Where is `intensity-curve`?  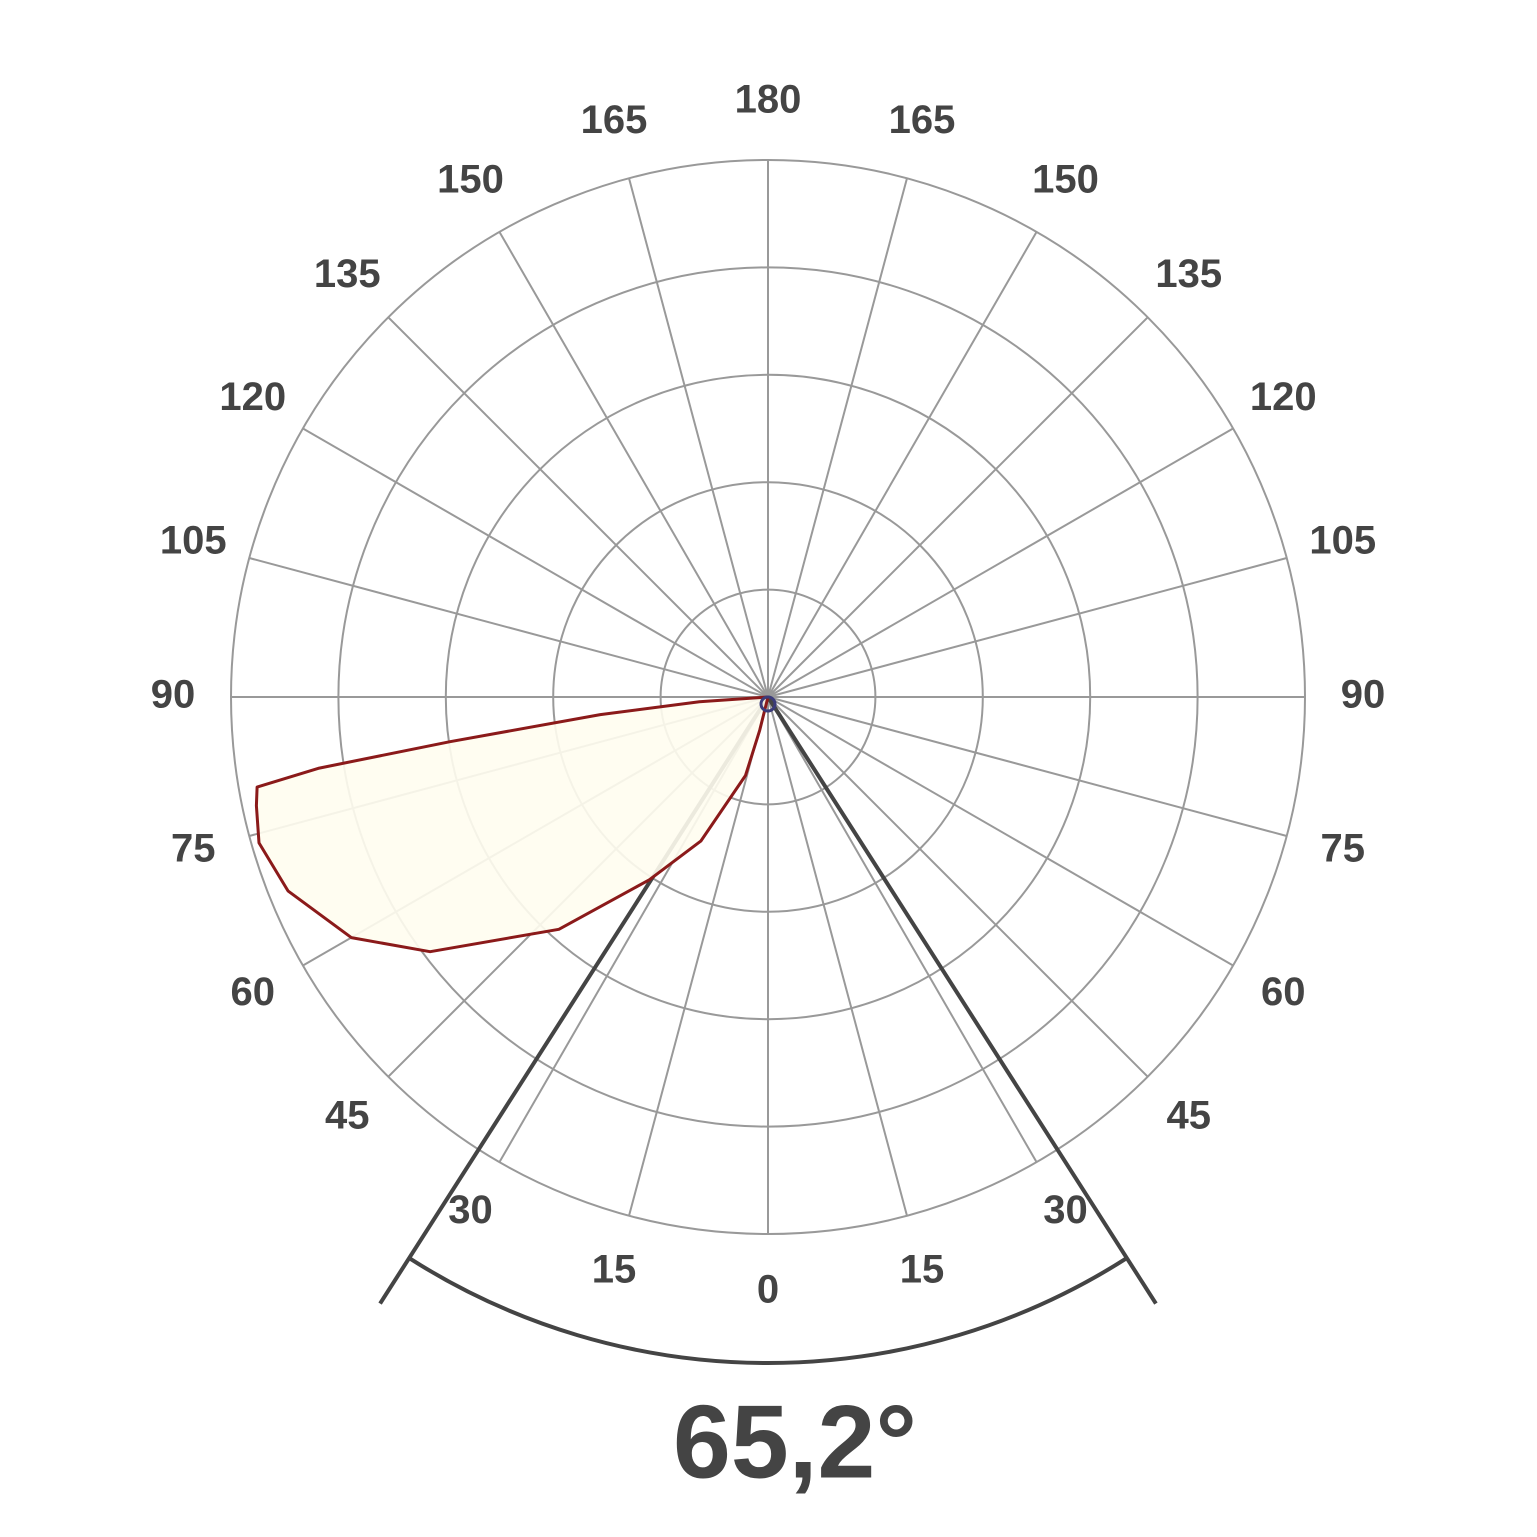 intensity-curve is located at coordinates (512, 824).